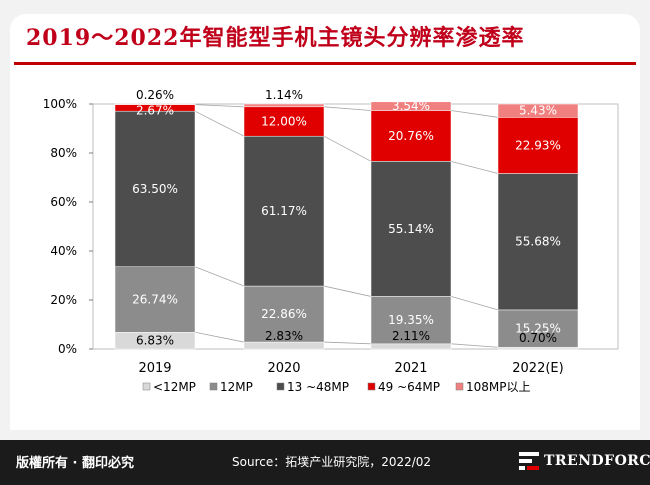 The height and width of the screenshot is (485, 650). I want to click on y-tick-label: 100%, so click(60, 104).